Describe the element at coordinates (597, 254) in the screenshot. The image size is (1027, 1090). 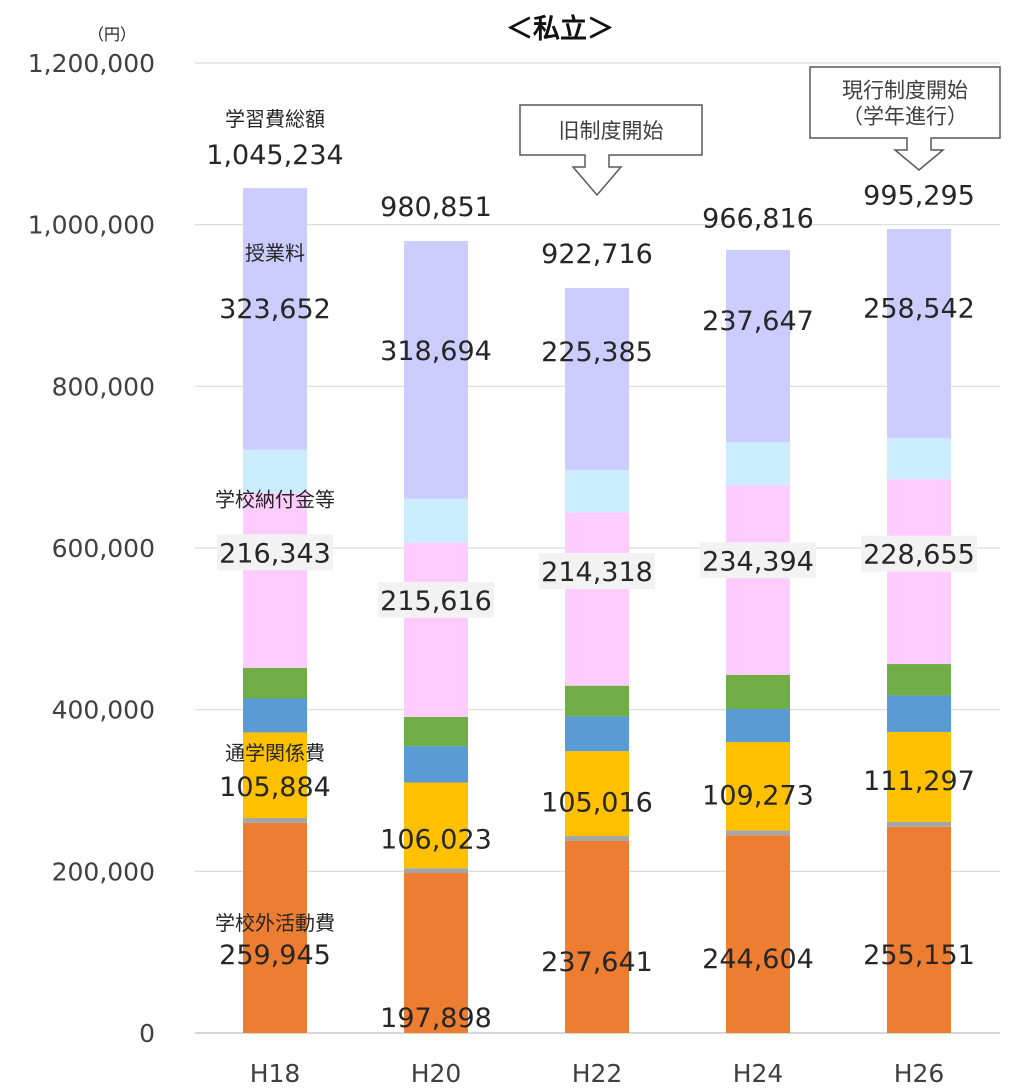
I see `total-value-label: 922,716` at that location.